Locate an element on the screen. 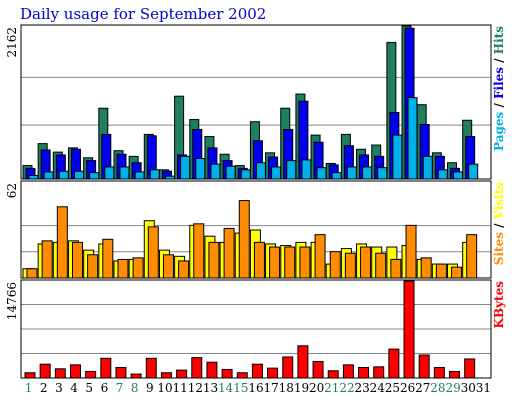  day-label: 16 is located at coordinates (255, 388).